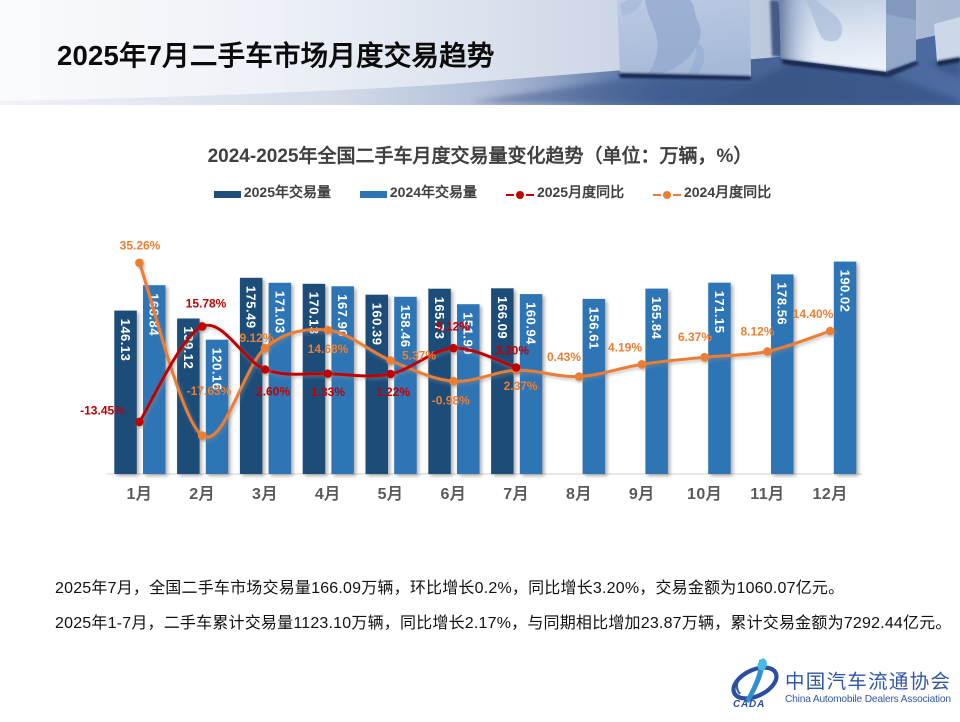 Image resolution: width=960 pixels, height=722 pixels. I want to click on svg-text: 160.39, so click(376, 324).